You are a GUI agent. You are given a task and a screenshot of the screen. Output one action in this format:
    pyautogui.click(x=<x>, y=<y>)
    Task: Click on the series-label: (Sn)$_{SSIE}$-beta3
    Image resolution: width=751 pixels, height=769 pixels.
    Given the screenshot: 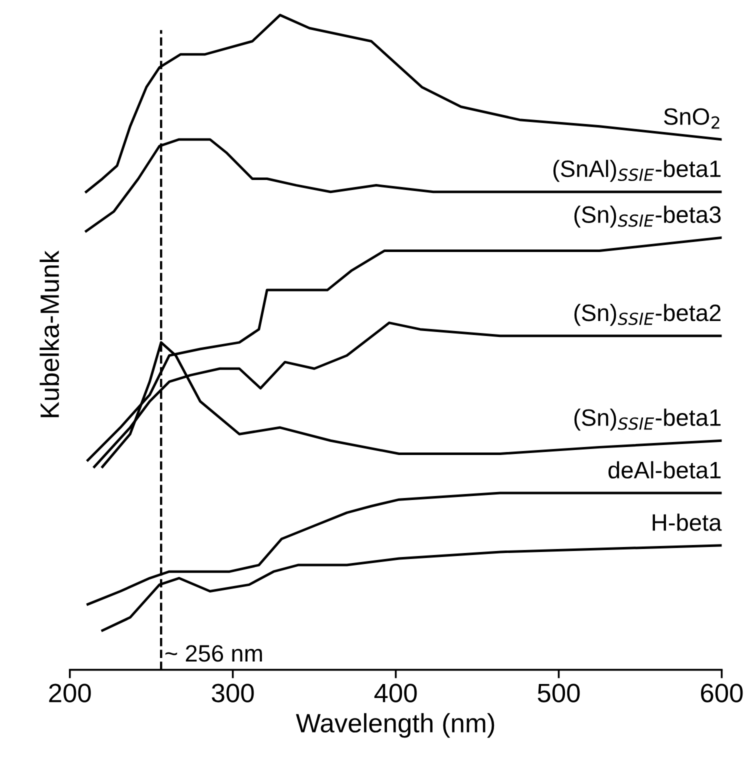 What is the action you would take?
    pyautogui.click(x=647, y=217)
    